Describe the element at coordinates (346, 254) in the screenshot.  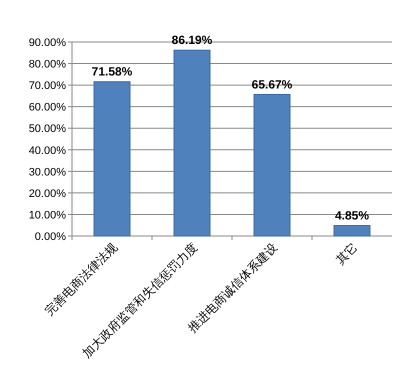
I see `x-tick-label: 其它` at that location.